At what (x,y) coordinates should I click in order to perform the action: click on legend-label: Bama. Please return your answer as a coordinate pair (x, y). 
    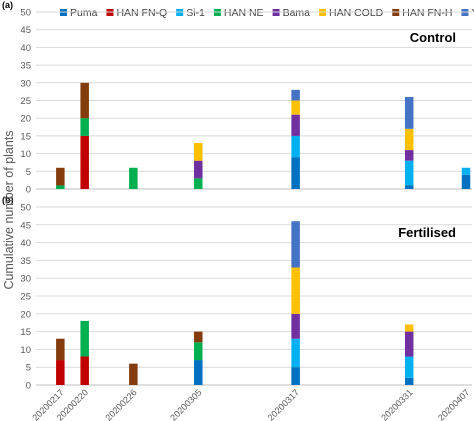
    Looking at the image, I should click on (297, 13).